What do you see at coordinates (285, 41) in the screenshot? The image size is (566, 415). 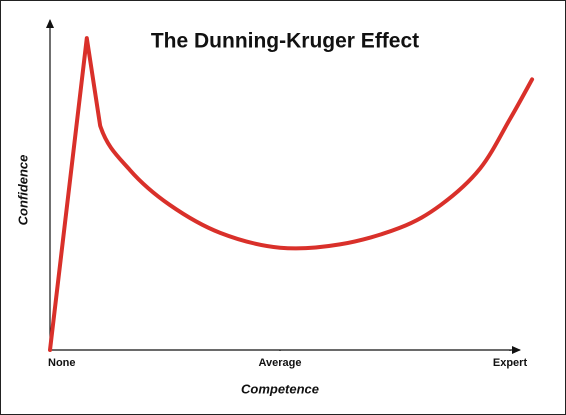 I see `chart-title: The Dunning-Kruger Effect` at bounding box center [285, 41].